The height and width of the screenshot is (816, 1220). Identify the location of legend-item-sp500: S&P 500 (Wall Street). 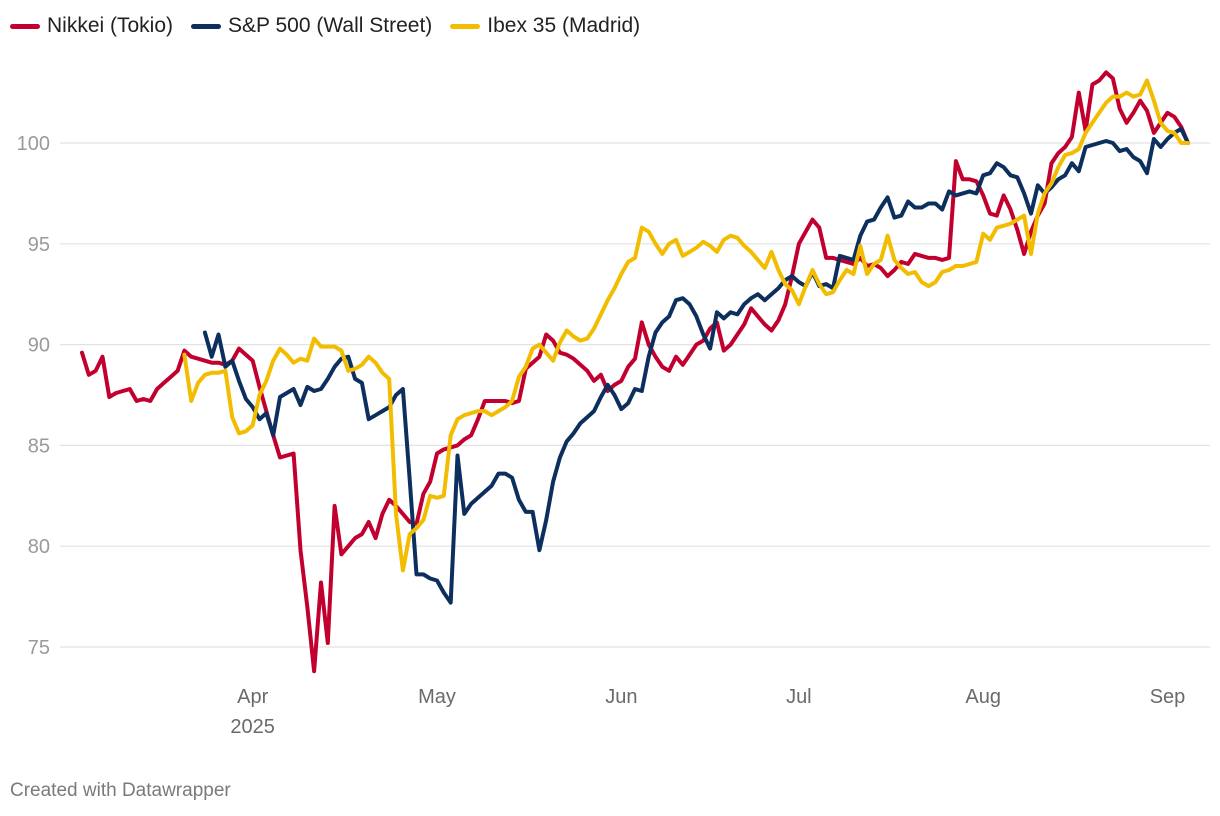
(311, 26).